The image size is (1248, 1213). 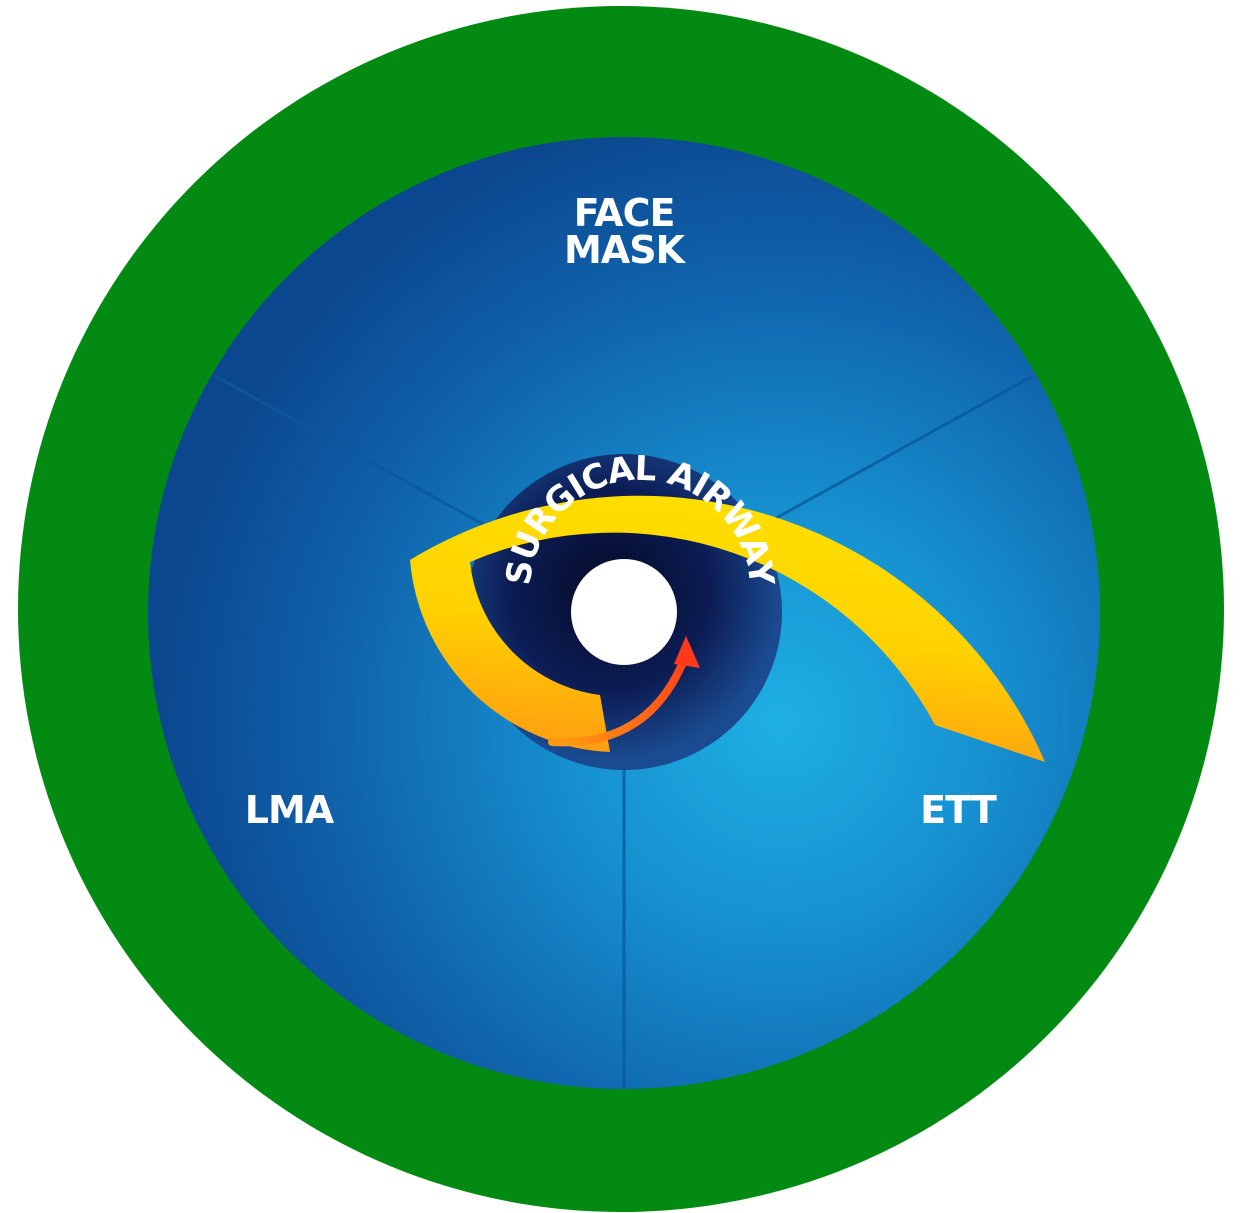 I want to click on label-face-mask-line1: FACE, so click(x=624, y=213).